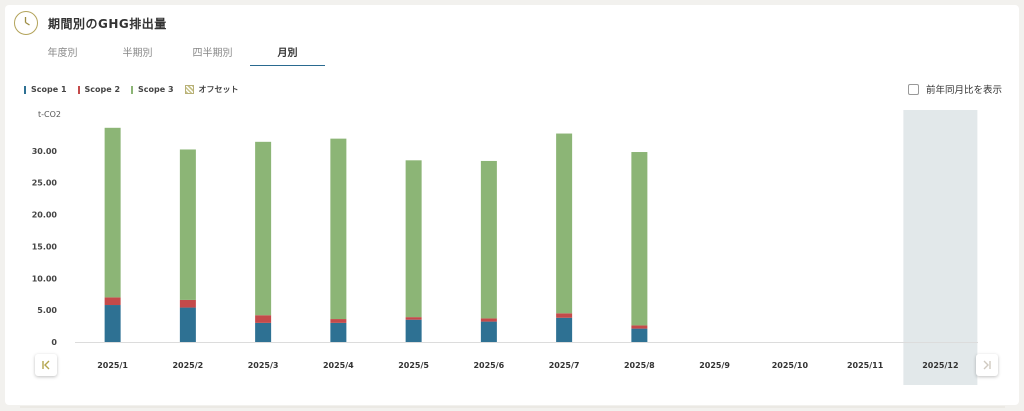  I want to click on legend-item-offset: オフセット, so click(211, 89).